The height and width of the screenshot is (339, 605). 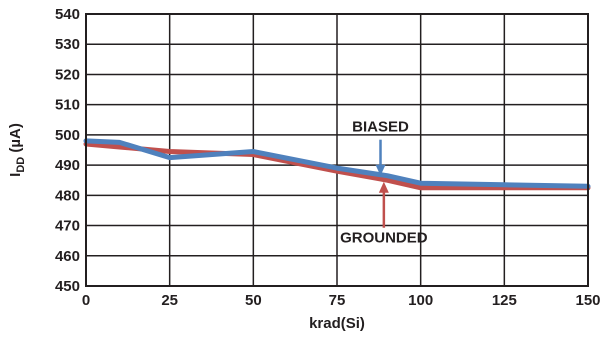 I want to click on y-tick-labels: 450 460 470 480 490 500 510 520 530 540, so click(x=67, y=150).